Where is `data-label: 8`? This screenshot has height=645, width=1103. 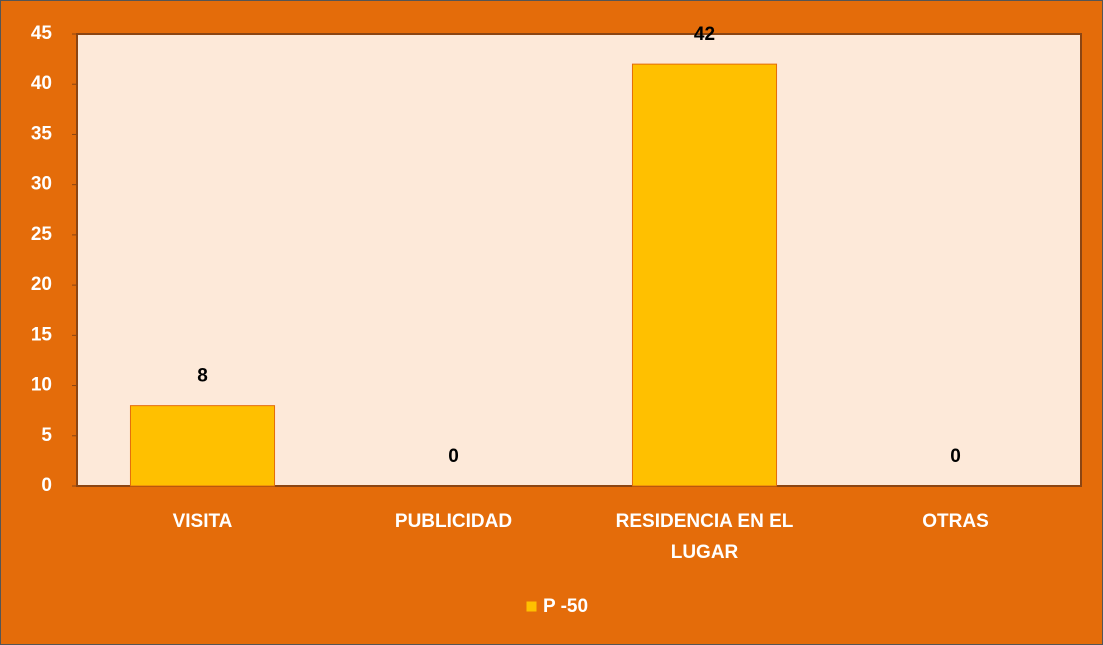 data-label: 8 is located at coordinates (202, 376).